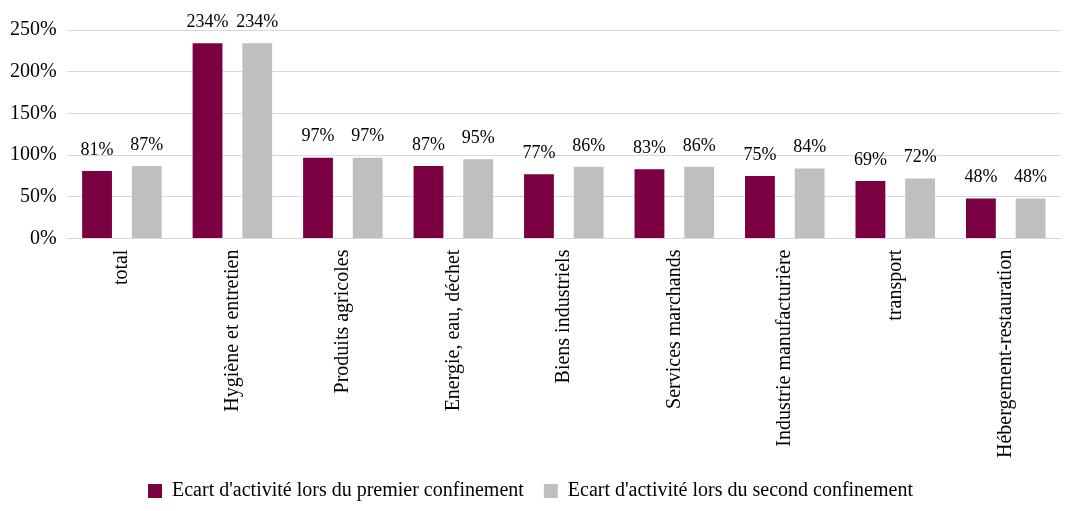  What do you see at coordinates (342, 321) in the screenshot?
I see `x-tick-label: Produits agricoles` at bounding box center [342, 321].